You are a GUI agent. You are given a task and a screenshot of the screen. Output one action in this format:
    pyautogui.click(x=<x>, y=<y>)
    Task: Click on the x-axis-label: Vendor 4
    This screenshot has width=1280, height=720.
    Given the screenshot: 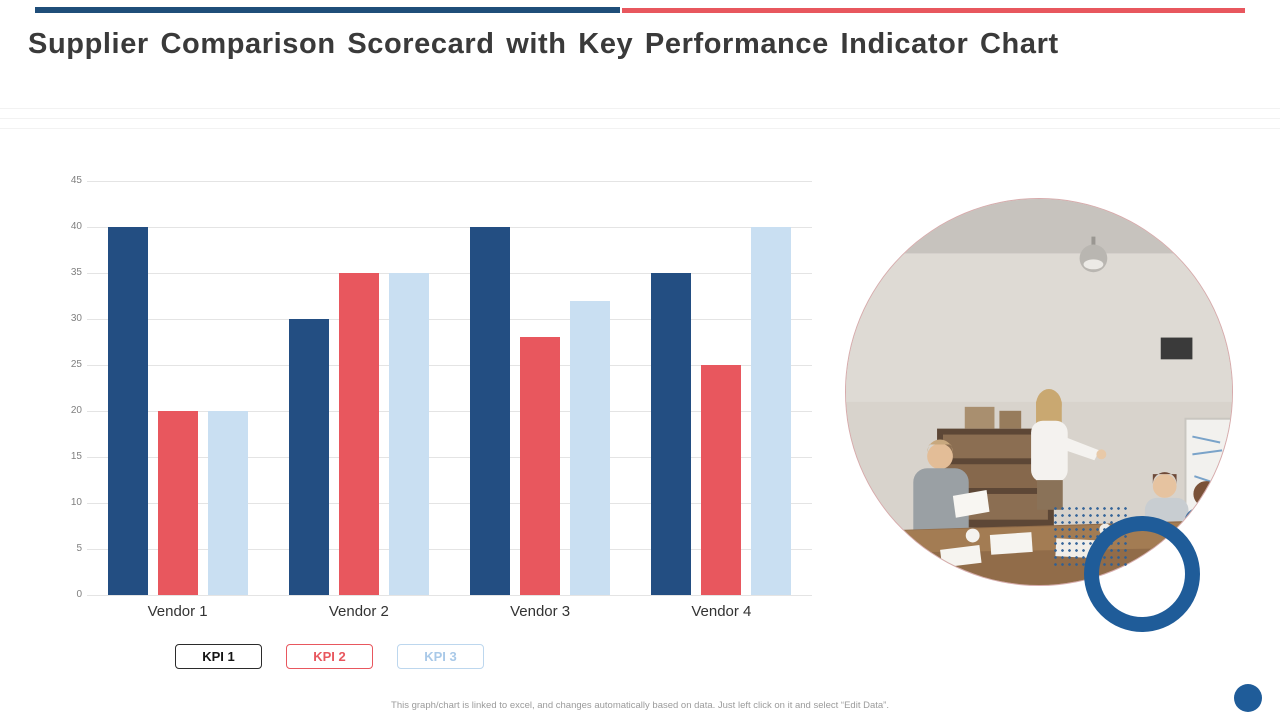 What is the action you would take?
    pyautogui.click(x=721, y=611)
    